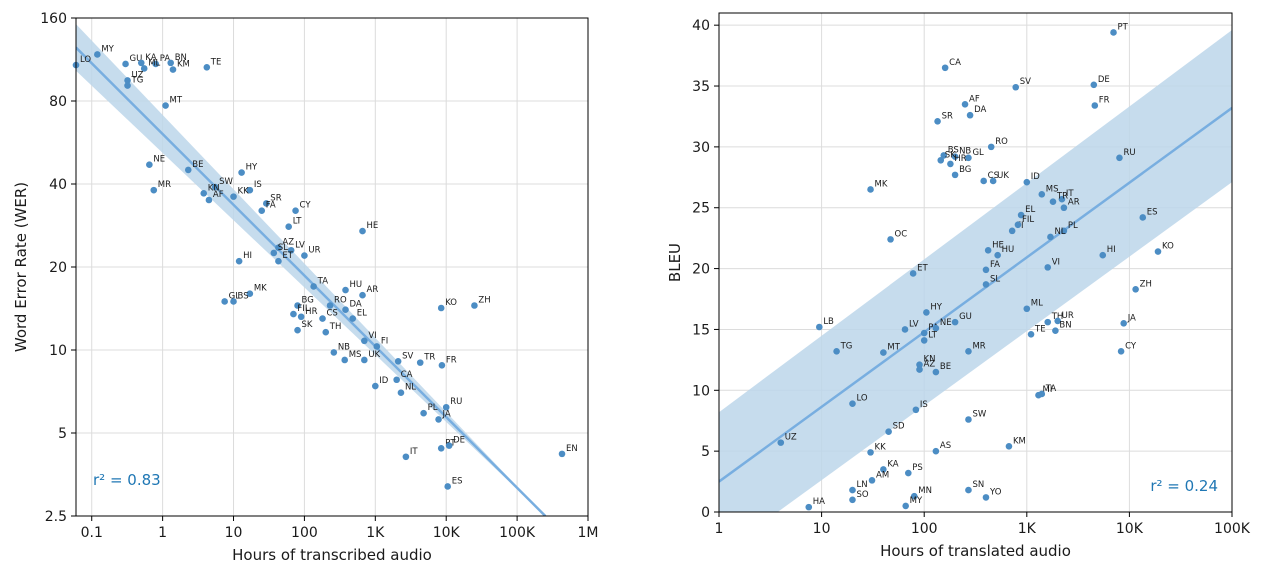 The width and height of the screenshot is (1270, 565). What do you see at coordinates (588, 533) in the screenshot?
I see `wer-x-tick-label: 1M` at bounding box center [588, 533].